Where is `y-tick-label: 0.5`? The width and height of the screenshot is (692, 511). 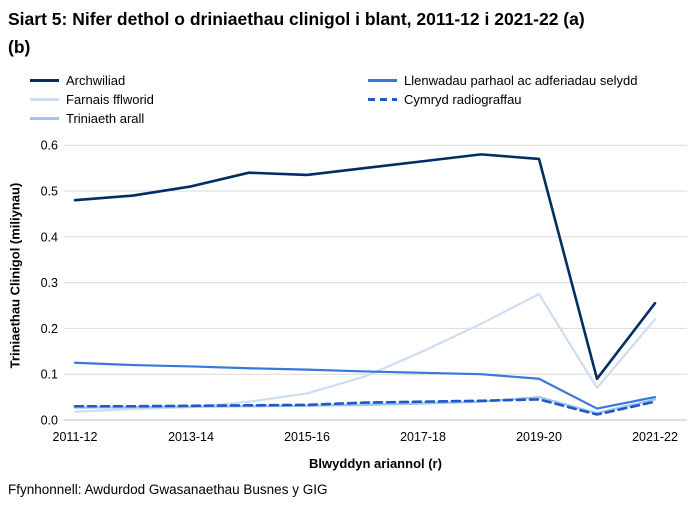 y-tick-label: 0.5 is located at coordinates (49, 192).